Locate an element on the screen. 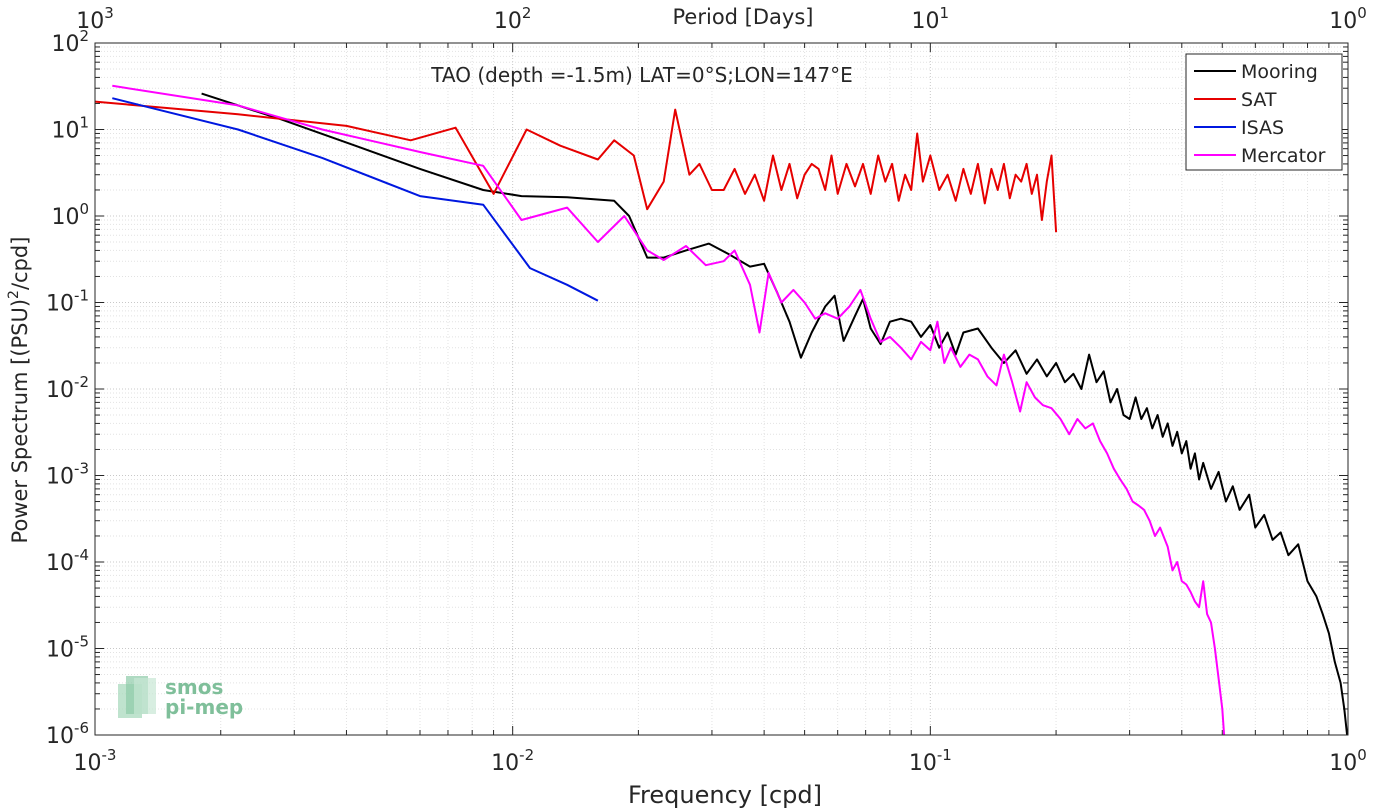 The width and height of the screenshot is (1377, 809). legend: Mooring SAT ISAS Mercator is located at coordinates (1264, 112).